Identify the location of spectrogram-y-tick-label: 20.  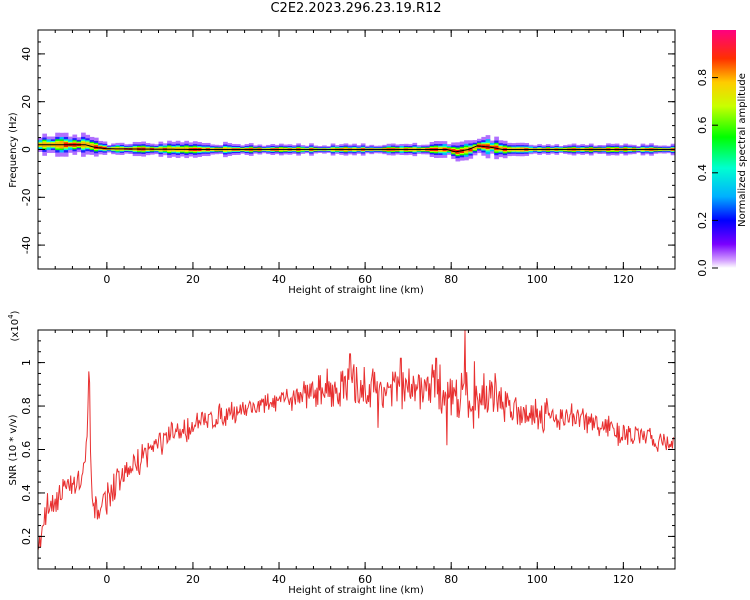
(26, 102).